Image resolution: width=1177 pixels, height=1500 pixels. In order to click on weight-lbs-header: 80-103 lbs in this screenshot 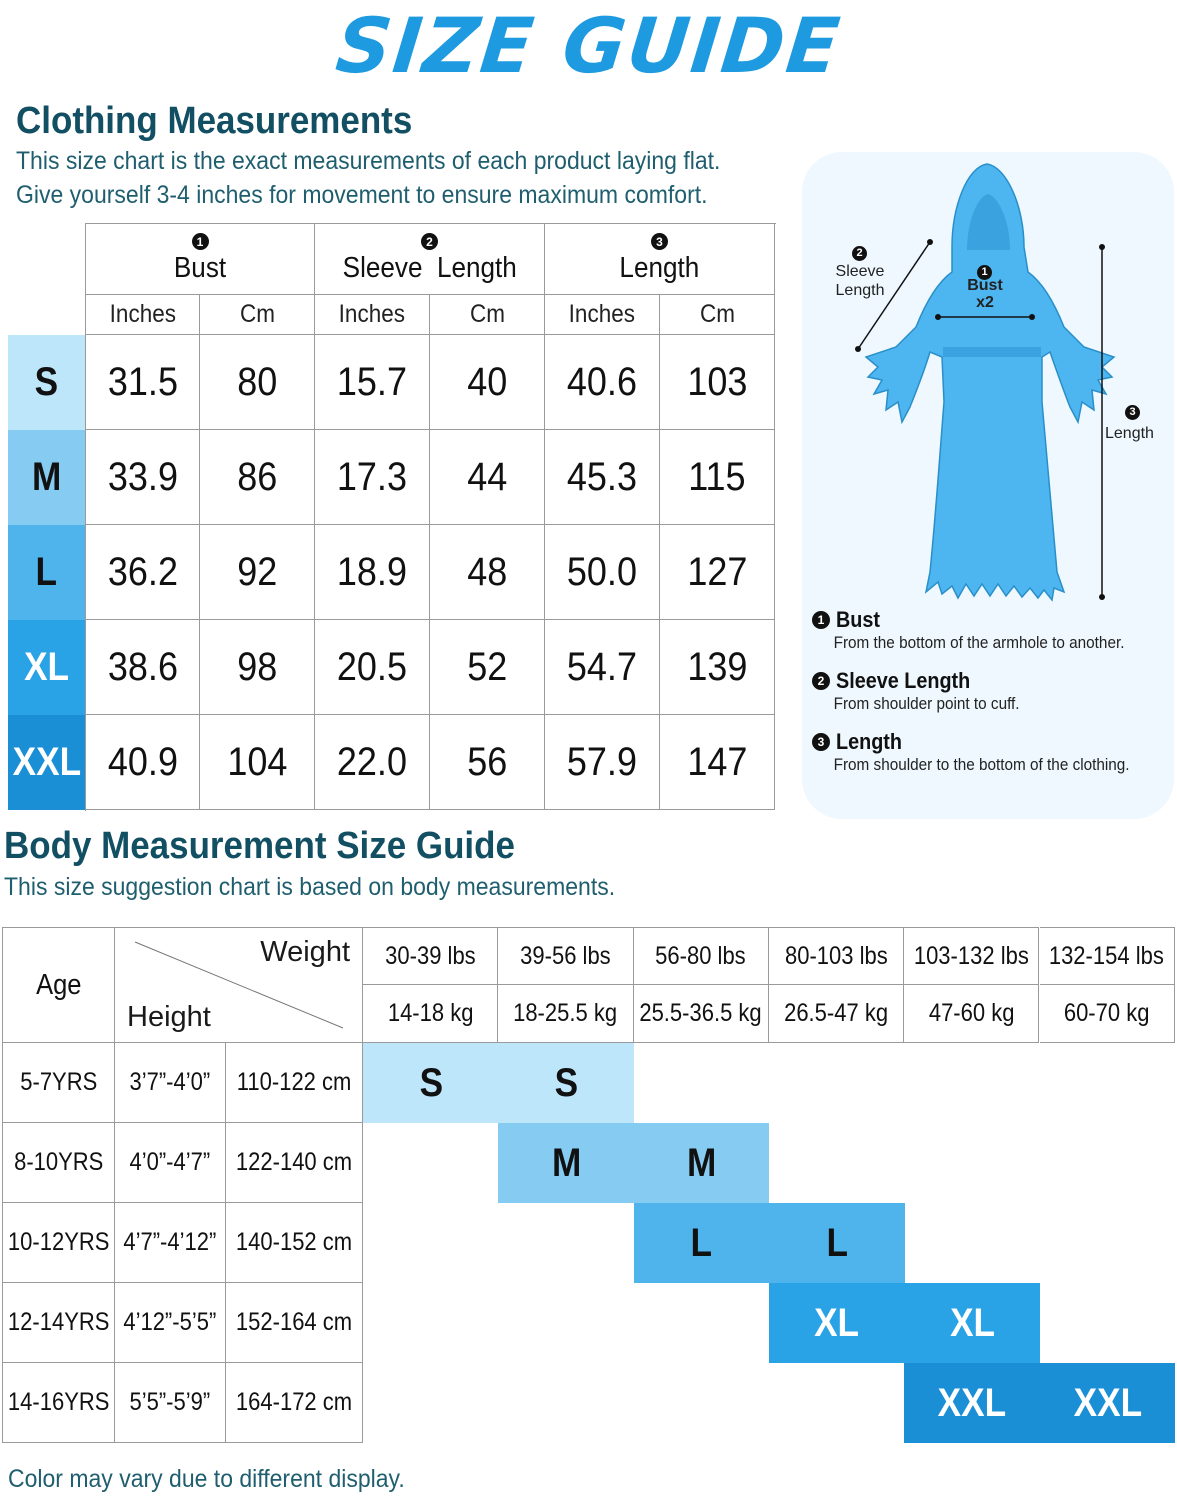, I will do `click(836, 956)`.